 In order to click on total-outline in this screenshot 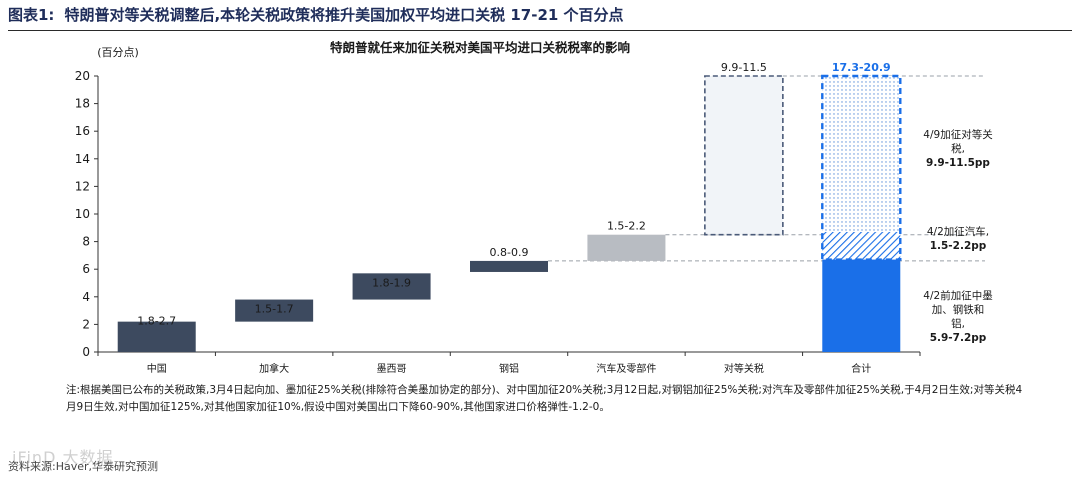, I will do `click(861, 167)`.